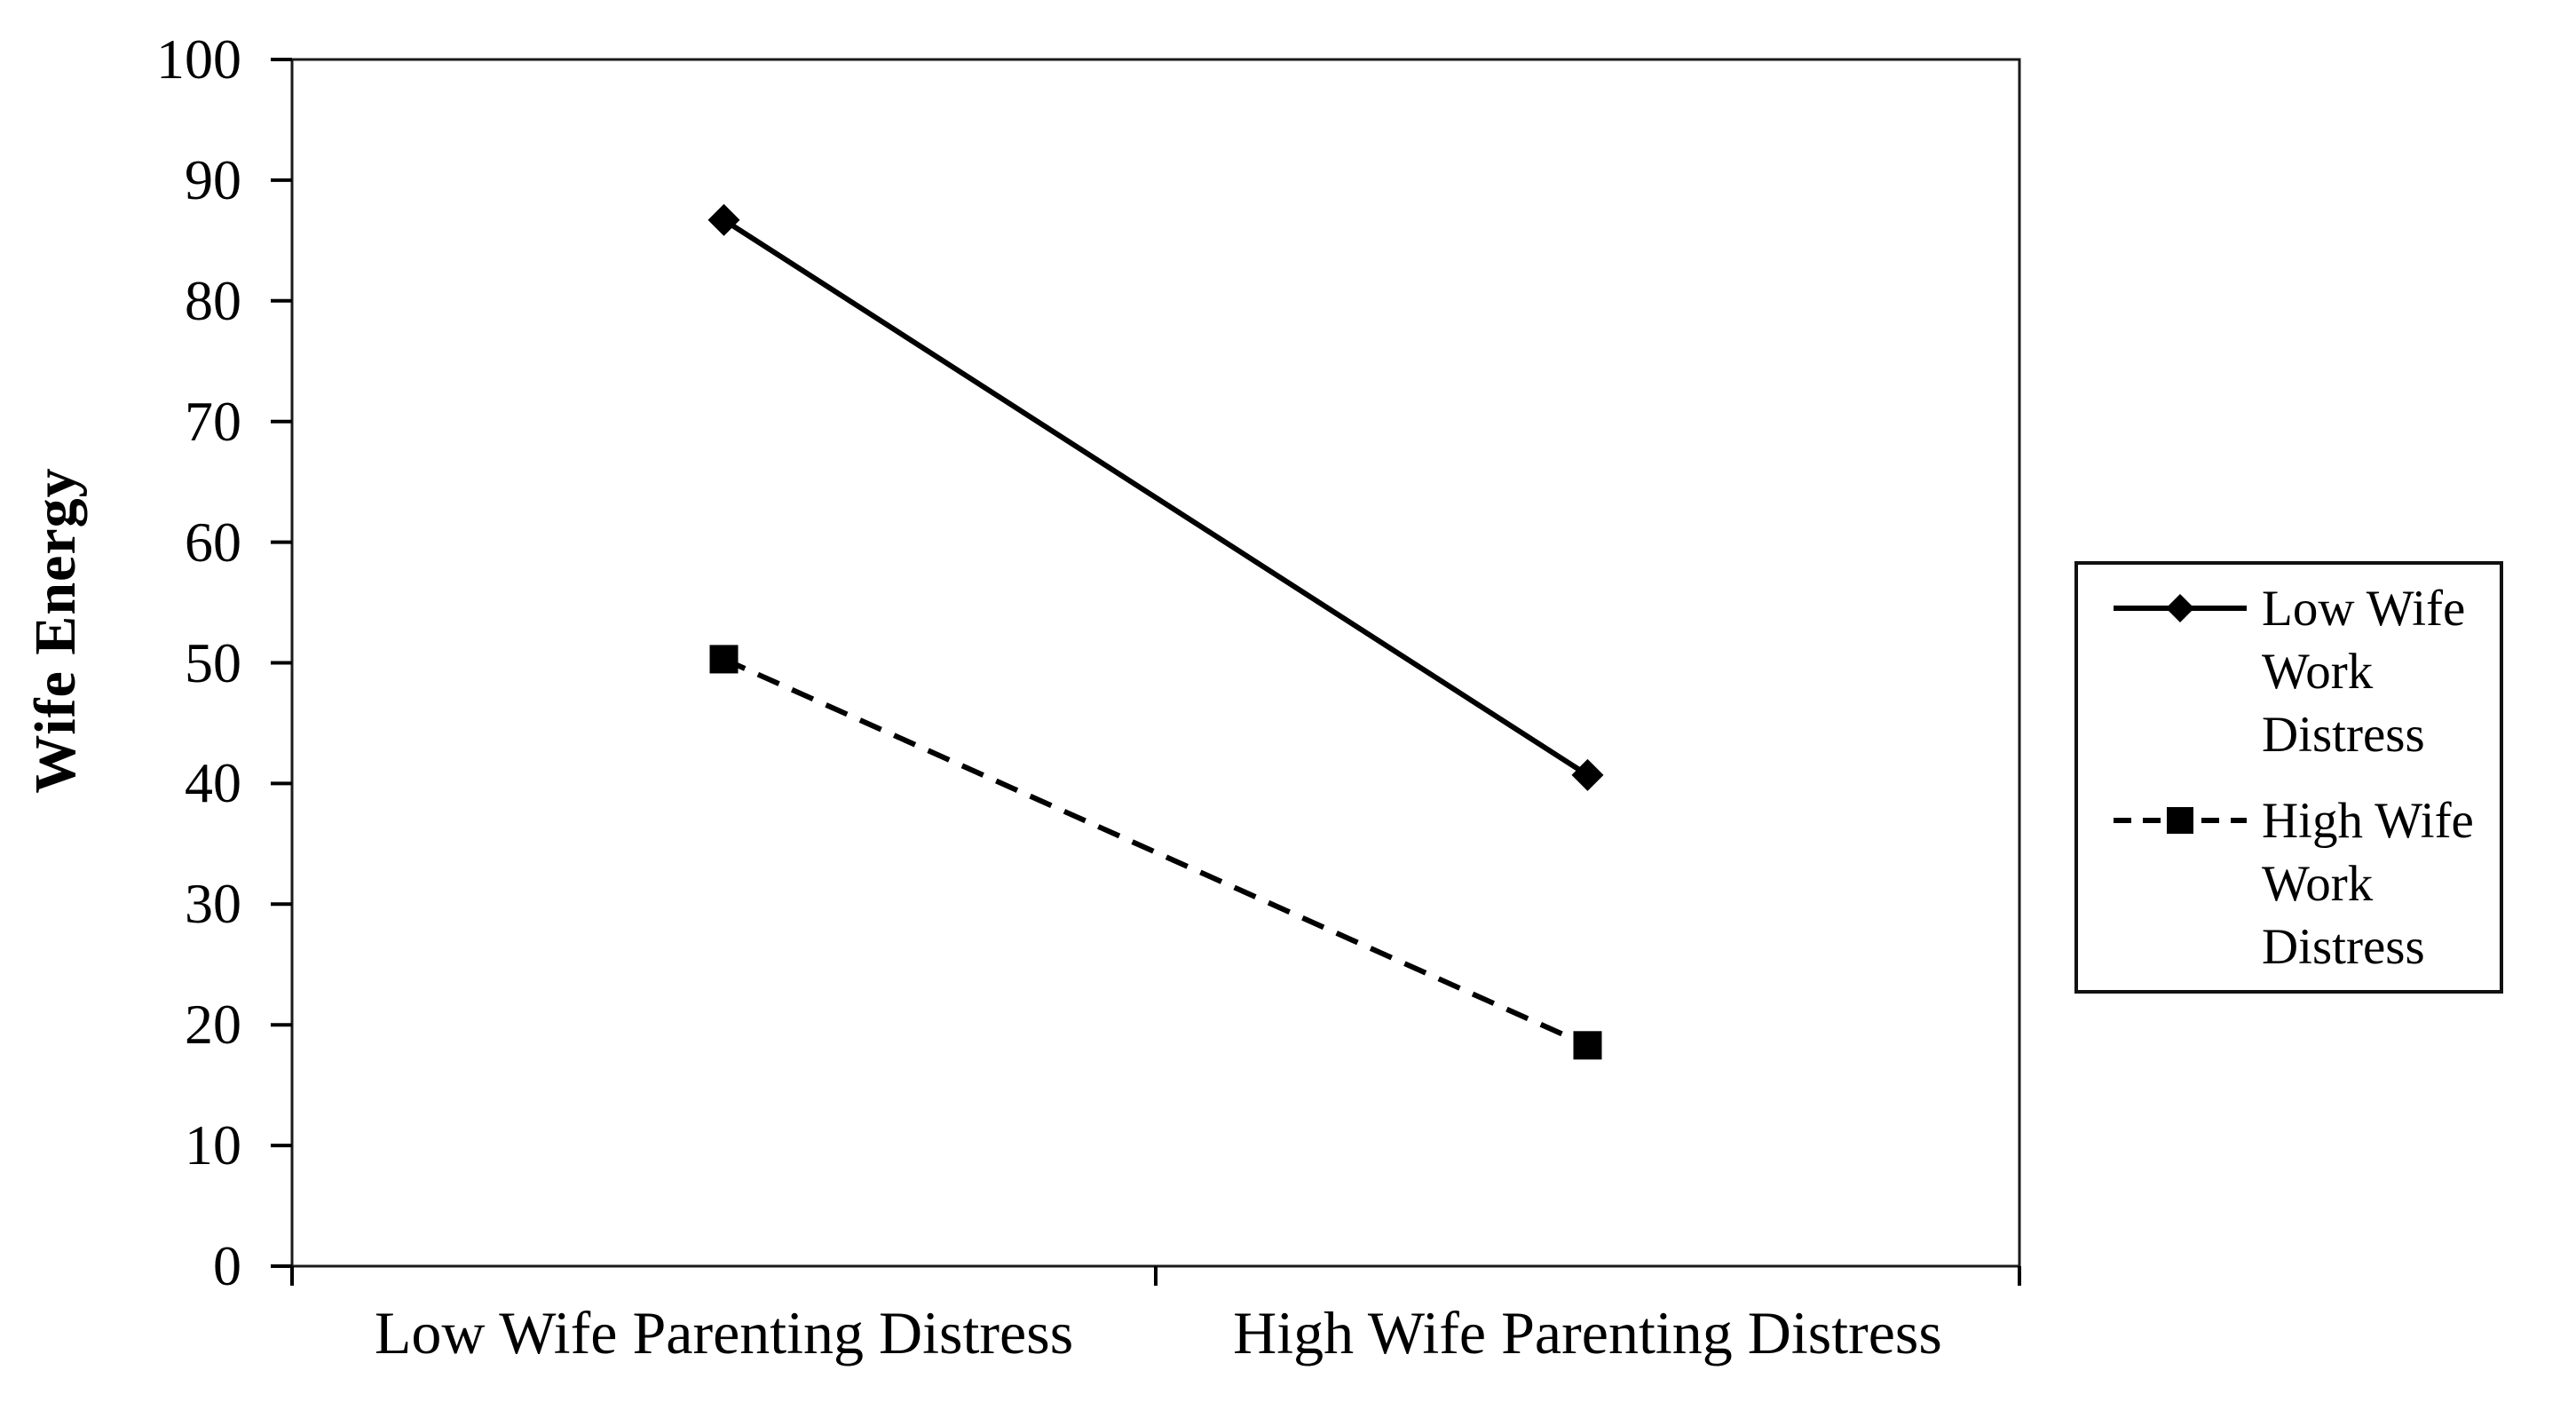 The width and height of the screenshot is (2576, 1402). What do you see at coordinates (213, 1025) in the screenshot?
I see `y-tick-label: 20` at bounding box center [213, 1025].